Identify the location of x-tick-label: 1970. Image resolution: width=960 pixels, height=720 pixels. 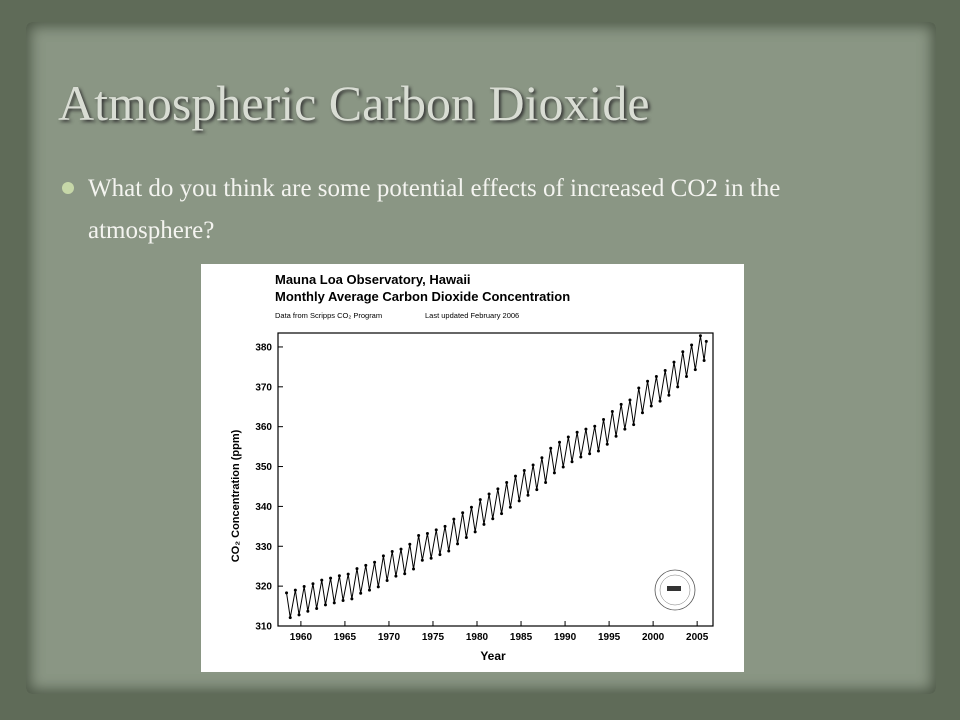
(389, 637).